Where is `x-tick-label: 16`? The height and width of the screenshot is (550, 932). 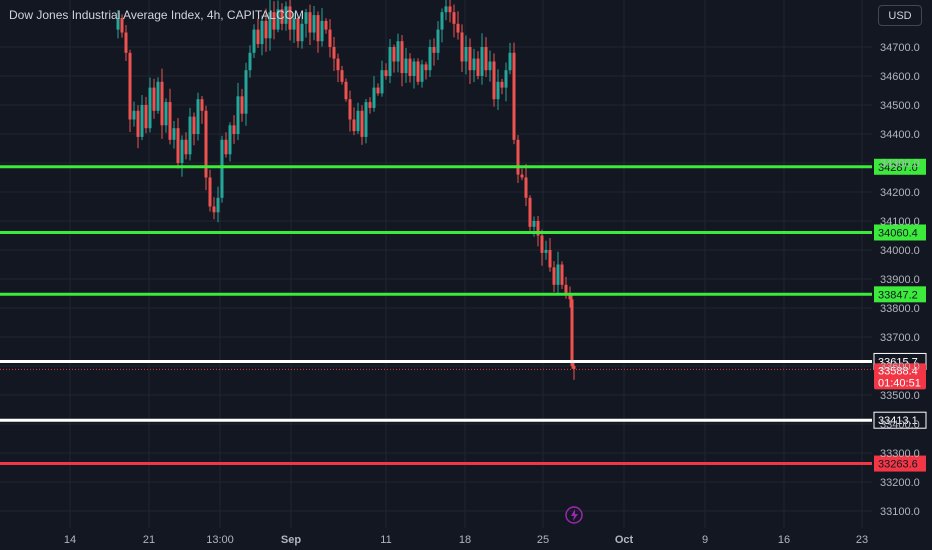 x-tick-label: 16 is located at coordinates (784, 540).